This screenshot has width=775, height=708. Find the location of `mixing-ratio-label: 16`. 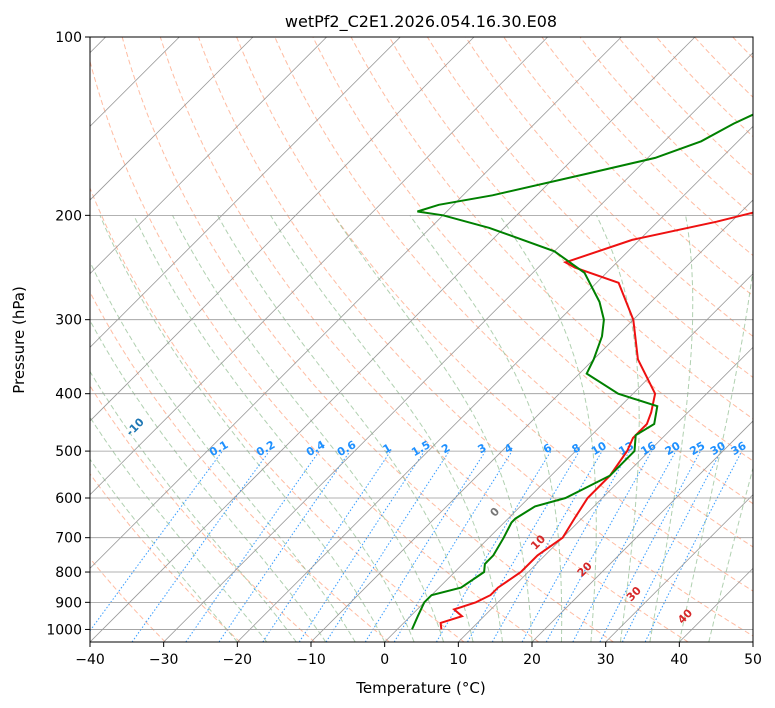

mixing-ratio-label: 16 is located at coordinates (649, 448).